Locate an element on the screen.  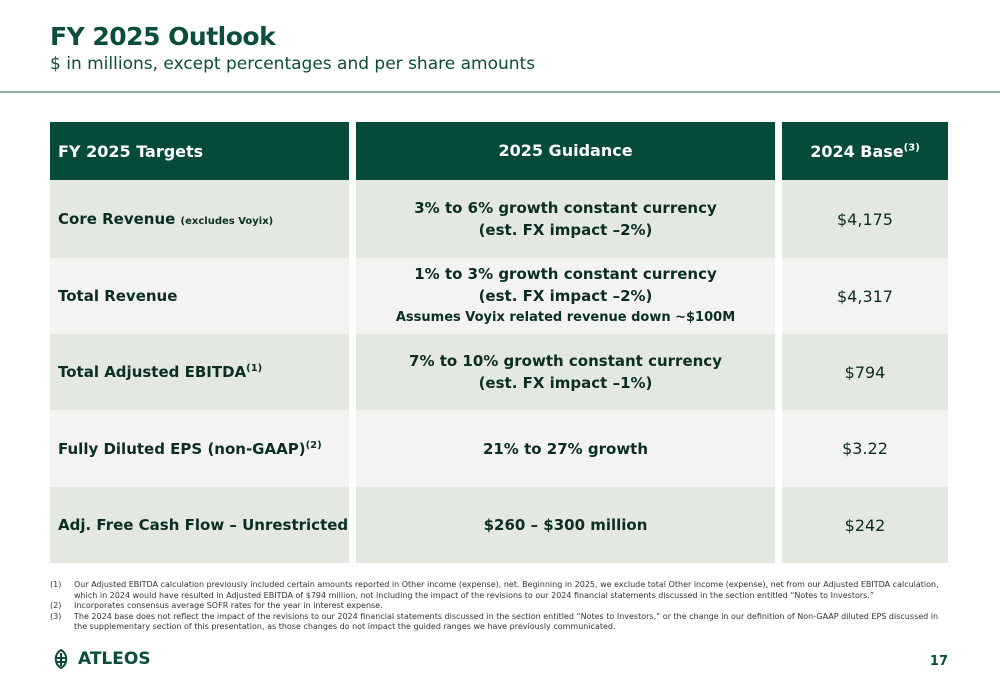
header-text: FY 2025 Targets is located at coordinates (131, 151).